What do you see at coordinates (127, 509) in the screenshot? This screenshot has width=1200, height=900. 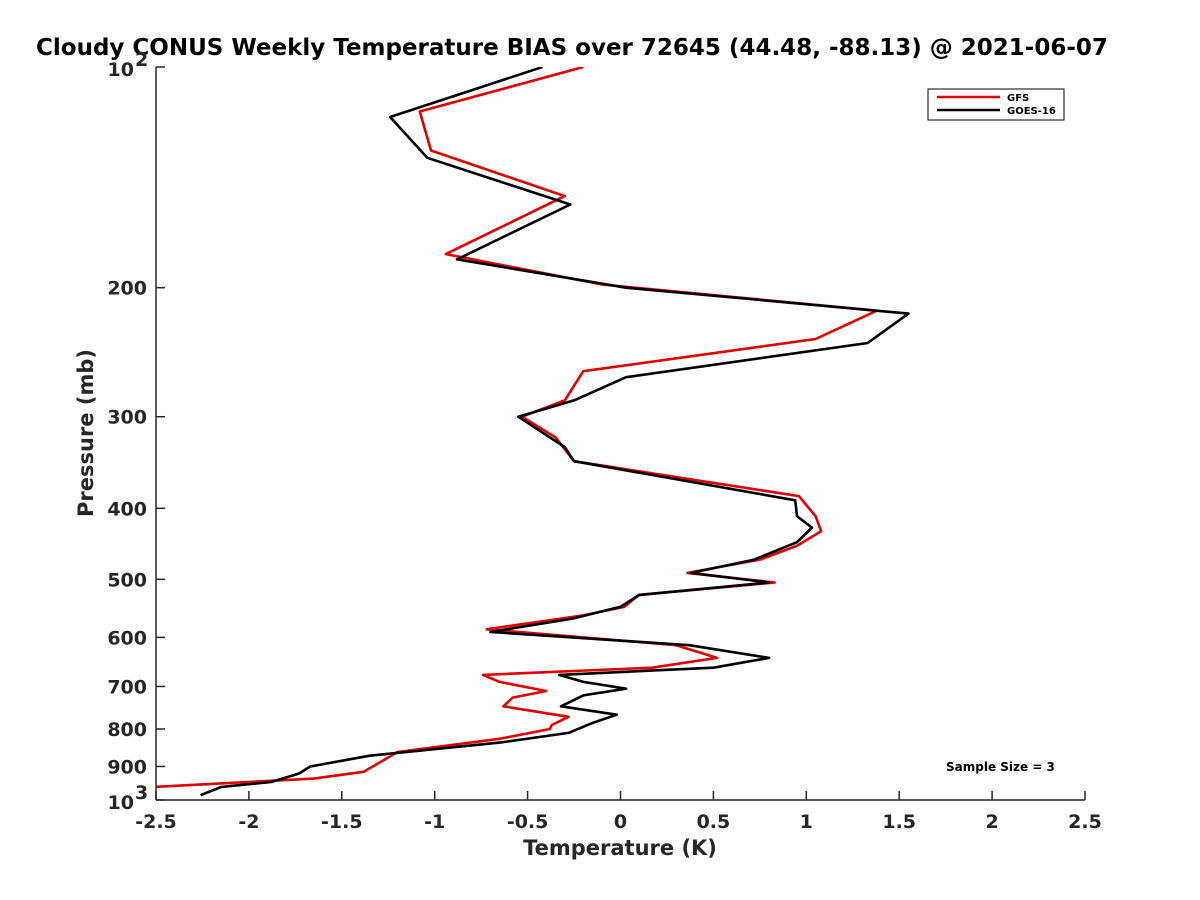 I see `y-tick-label: 400` at bounding box center [127, 509].